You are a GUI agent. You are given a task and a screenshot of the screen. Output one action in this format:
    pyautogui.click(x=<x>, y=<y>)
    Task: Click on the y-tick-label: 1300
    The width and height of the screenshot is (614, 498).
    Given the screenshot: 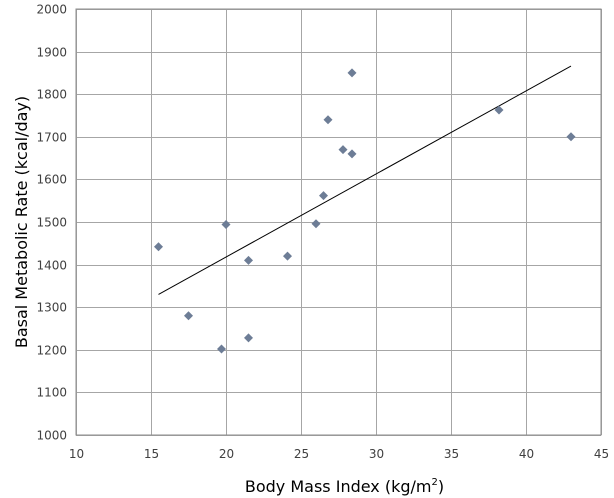 What is the action you would take?
    pyautogui.click(x=51, y=308)
    